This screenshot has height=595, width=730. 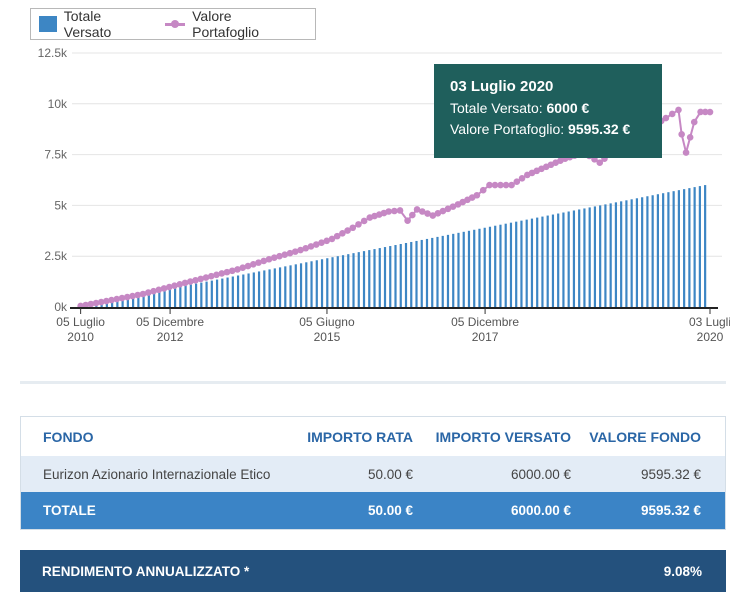 I want to click on total-valore-fondo: 9595.32 €, so click(x=670, y=510).